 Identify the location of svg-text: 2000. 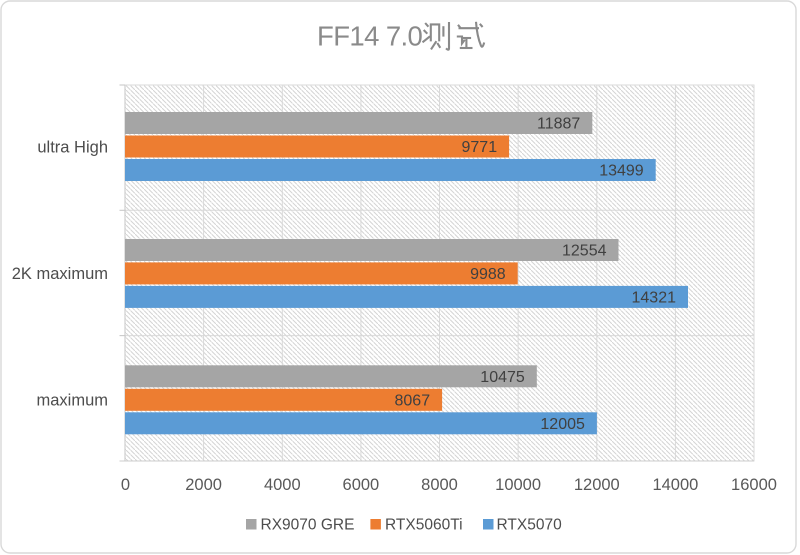
(203, 485).